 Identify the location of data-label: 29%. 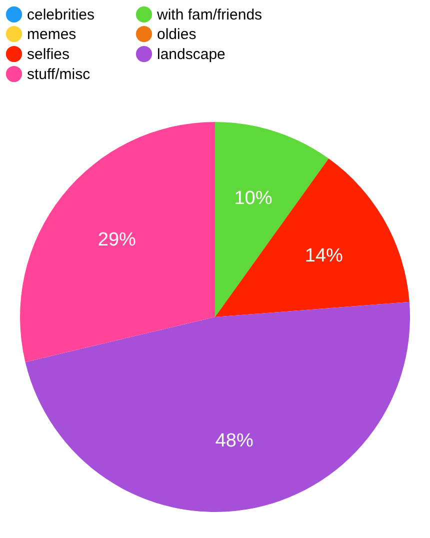
(117, 240).